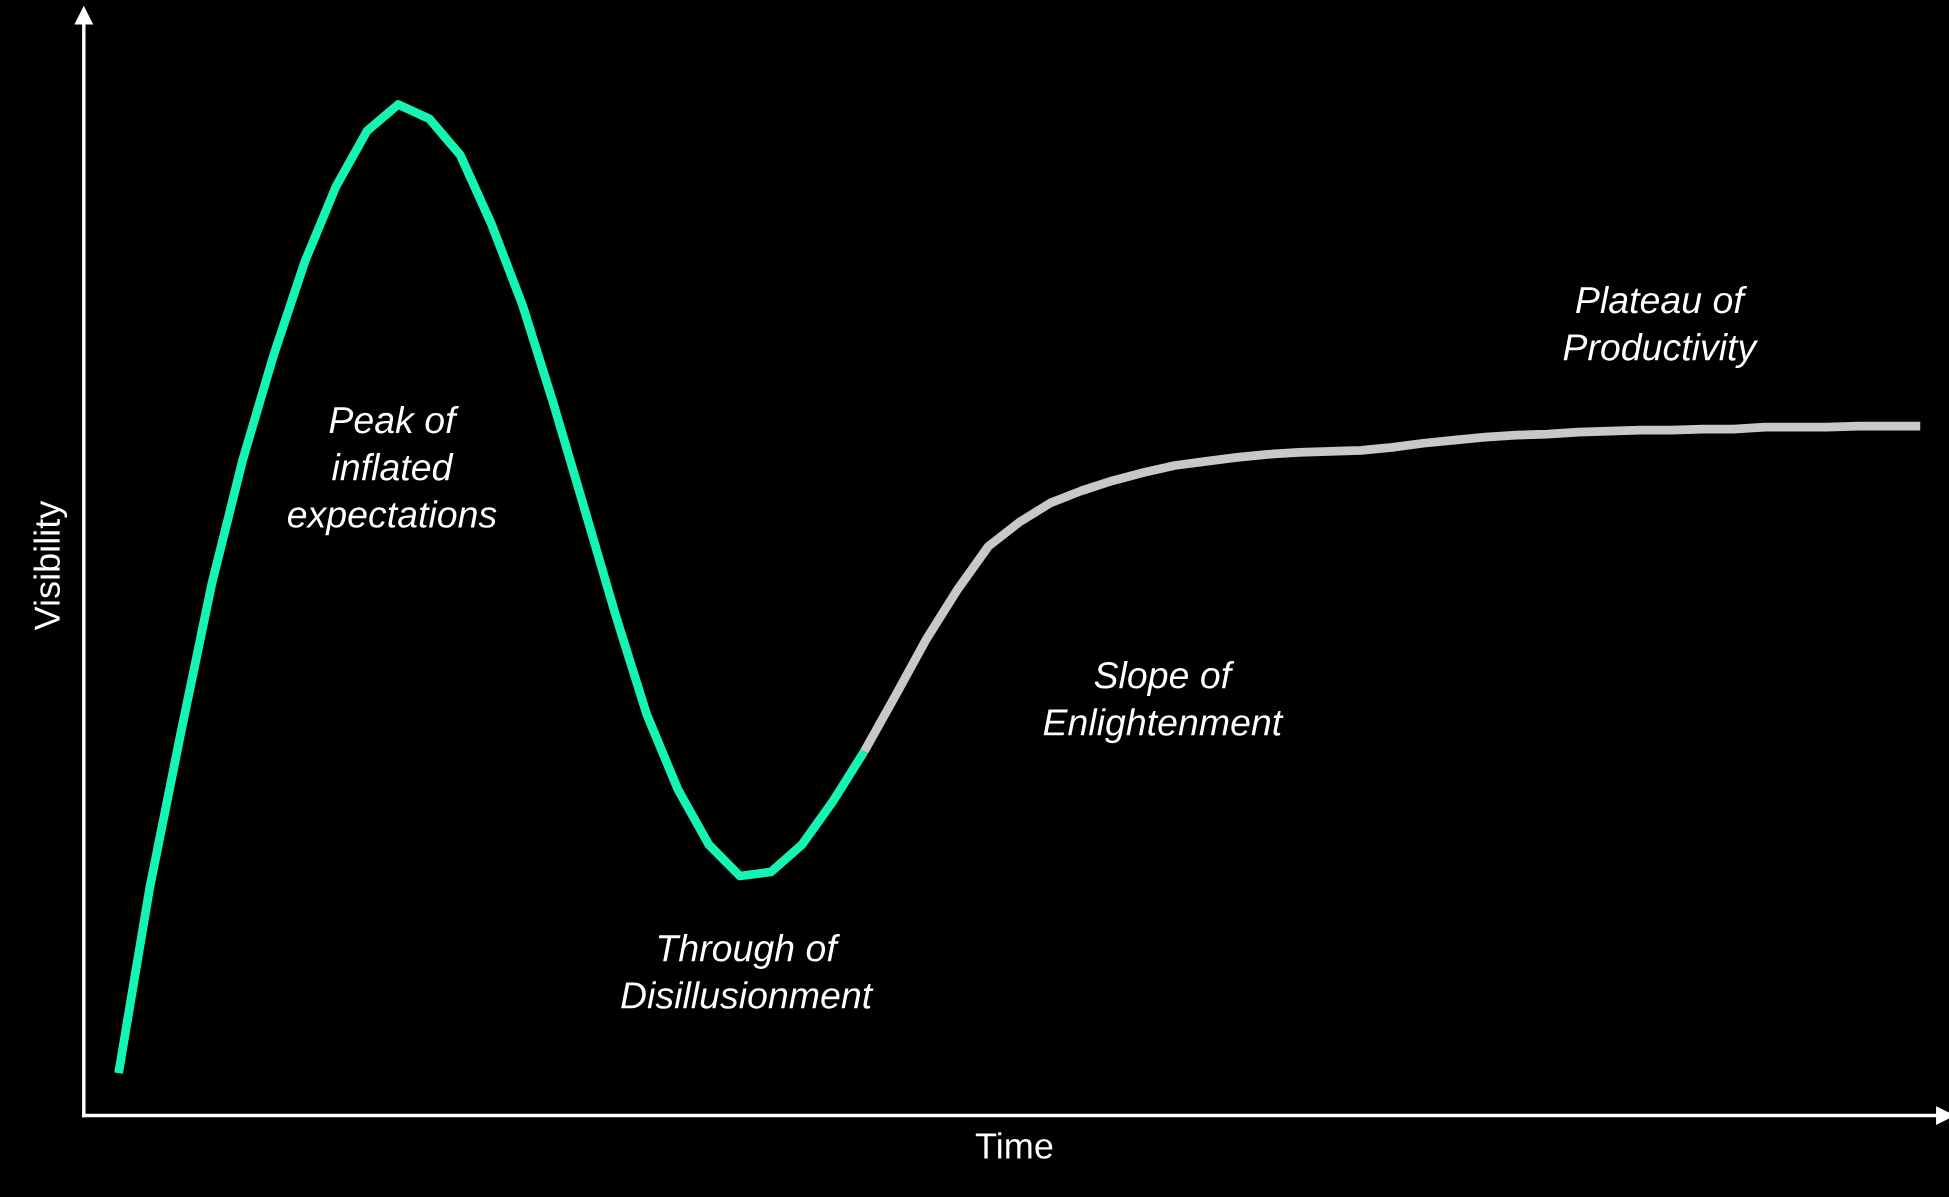 The image size is (1949, 1197). Describe the element at coordinates (1014, 1145) in the screenshot. I see `x-axis-title: Time` at that location.